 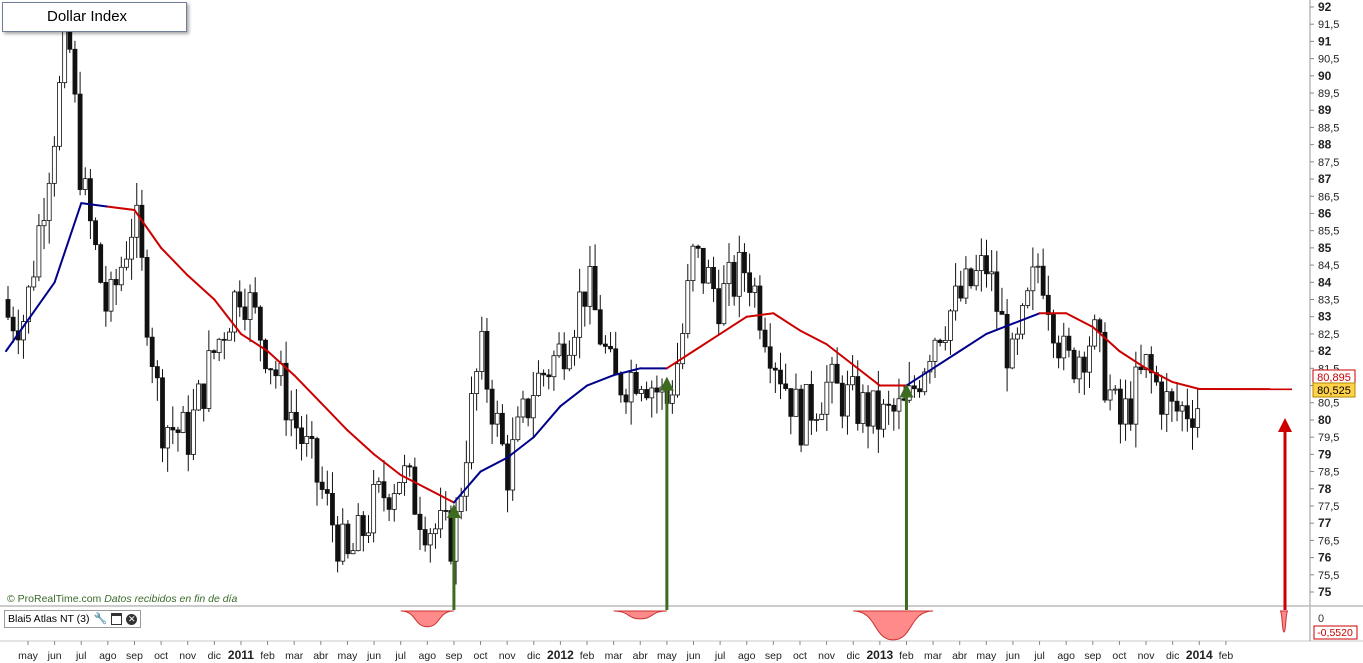 What do you see at coordinates (1328, 335) in the screenshot?
I see `y-tick-label: 82,5` at bounding box center [1328, 335].